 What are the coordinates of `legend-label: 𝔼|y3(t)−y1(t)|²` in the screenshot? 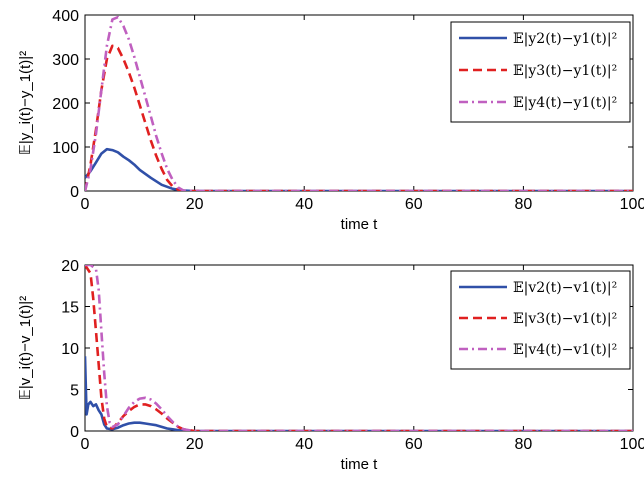 It's located at (565, 71).